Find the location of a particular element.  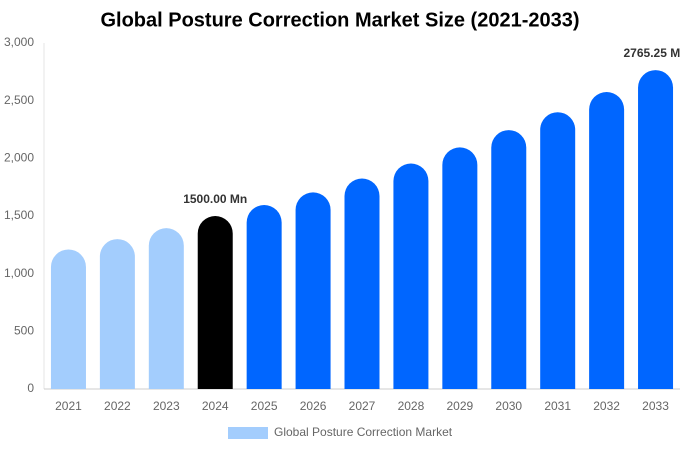

x-tick-label: 2021 is located at coordinates (68, 406).